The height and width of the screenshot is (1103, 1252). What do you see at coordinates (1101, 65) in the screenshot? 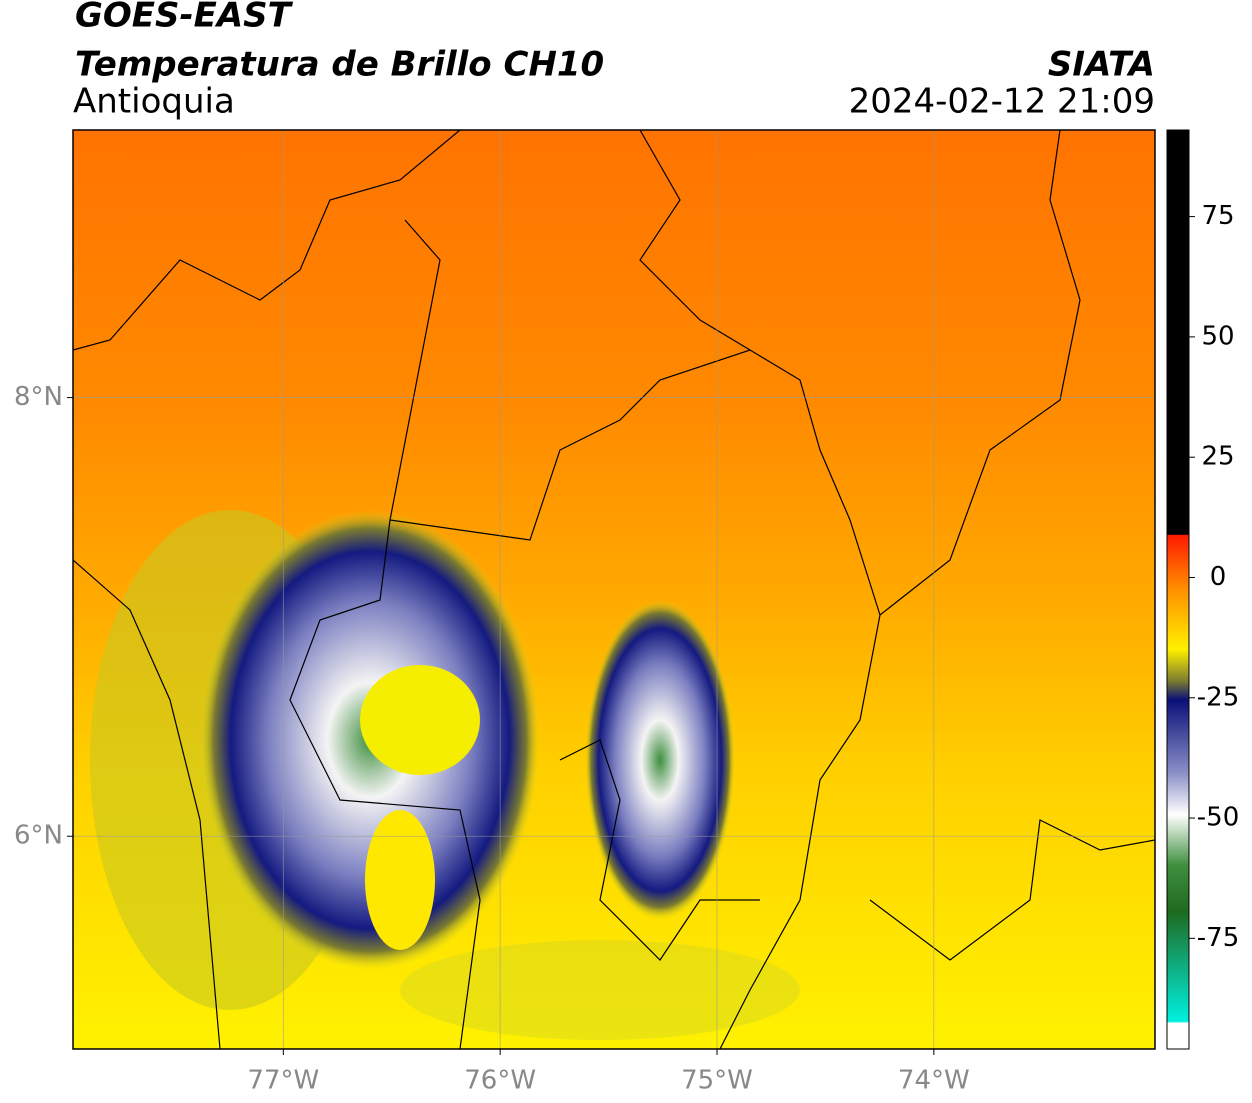
I see `source: SIATA` at bounding box center [1101, 65].